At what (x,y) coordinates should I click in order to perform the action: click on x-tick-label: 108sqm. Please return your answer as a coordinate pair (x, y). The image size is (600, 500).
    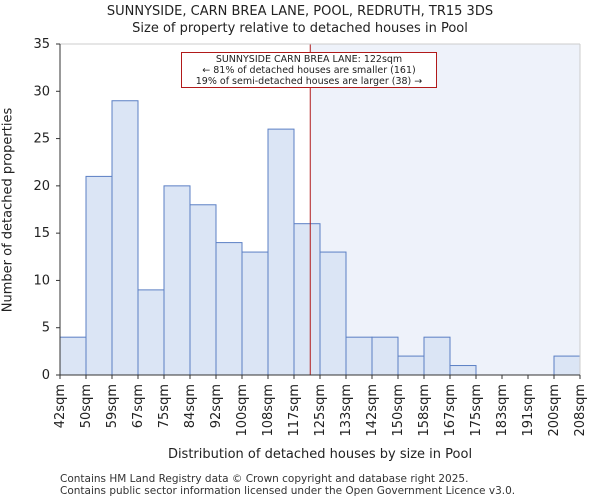
    Looking at the image, I should click on (268, 410).